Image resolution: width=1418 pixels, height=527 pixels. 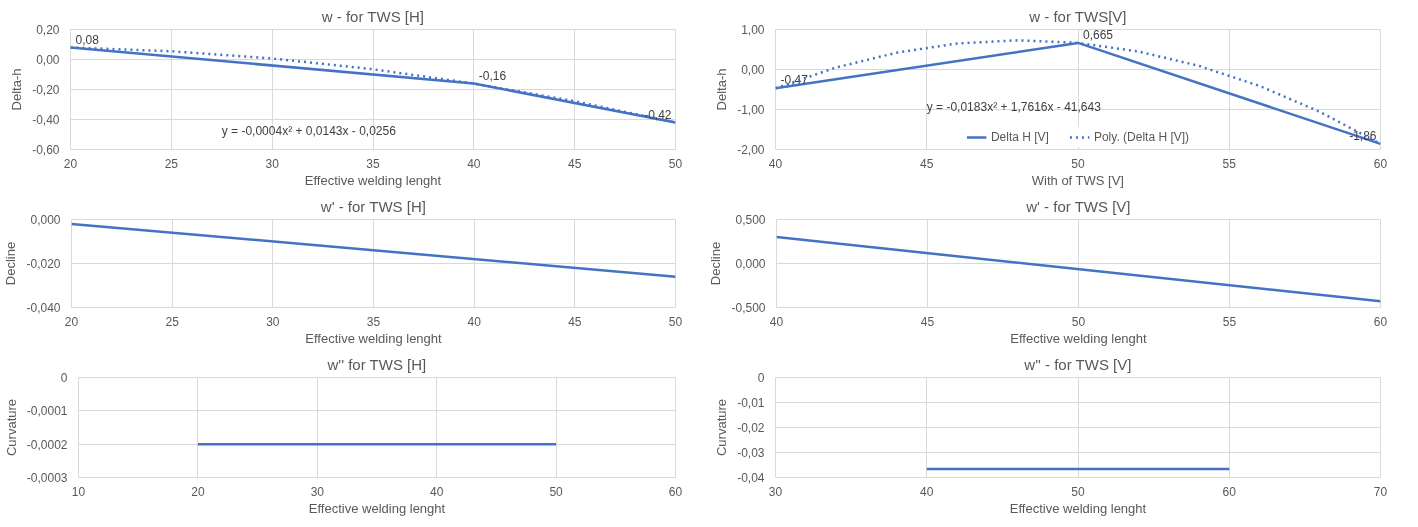 What do you see at coordinates (1014, 106) in the screenshot?
I see `annotation: y = -0,0183x² + 1,7616x - 41,643` at bounding box center [1014, 106].